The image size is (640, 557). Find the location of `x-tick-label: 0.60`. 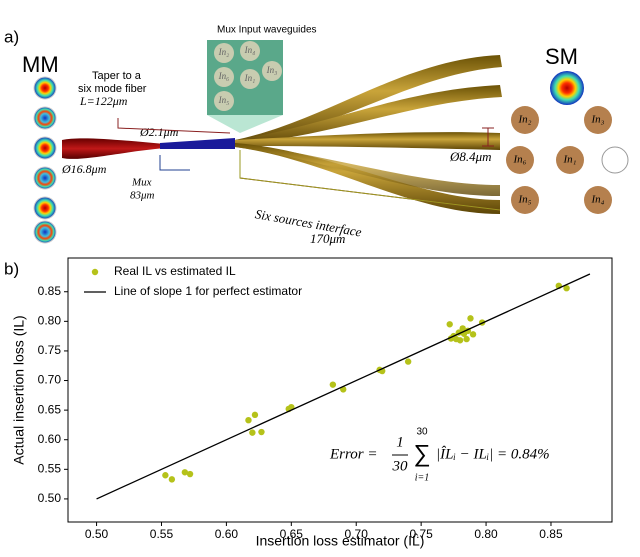

x-tick-label: 0.60 is located at coordinates (227, 534).